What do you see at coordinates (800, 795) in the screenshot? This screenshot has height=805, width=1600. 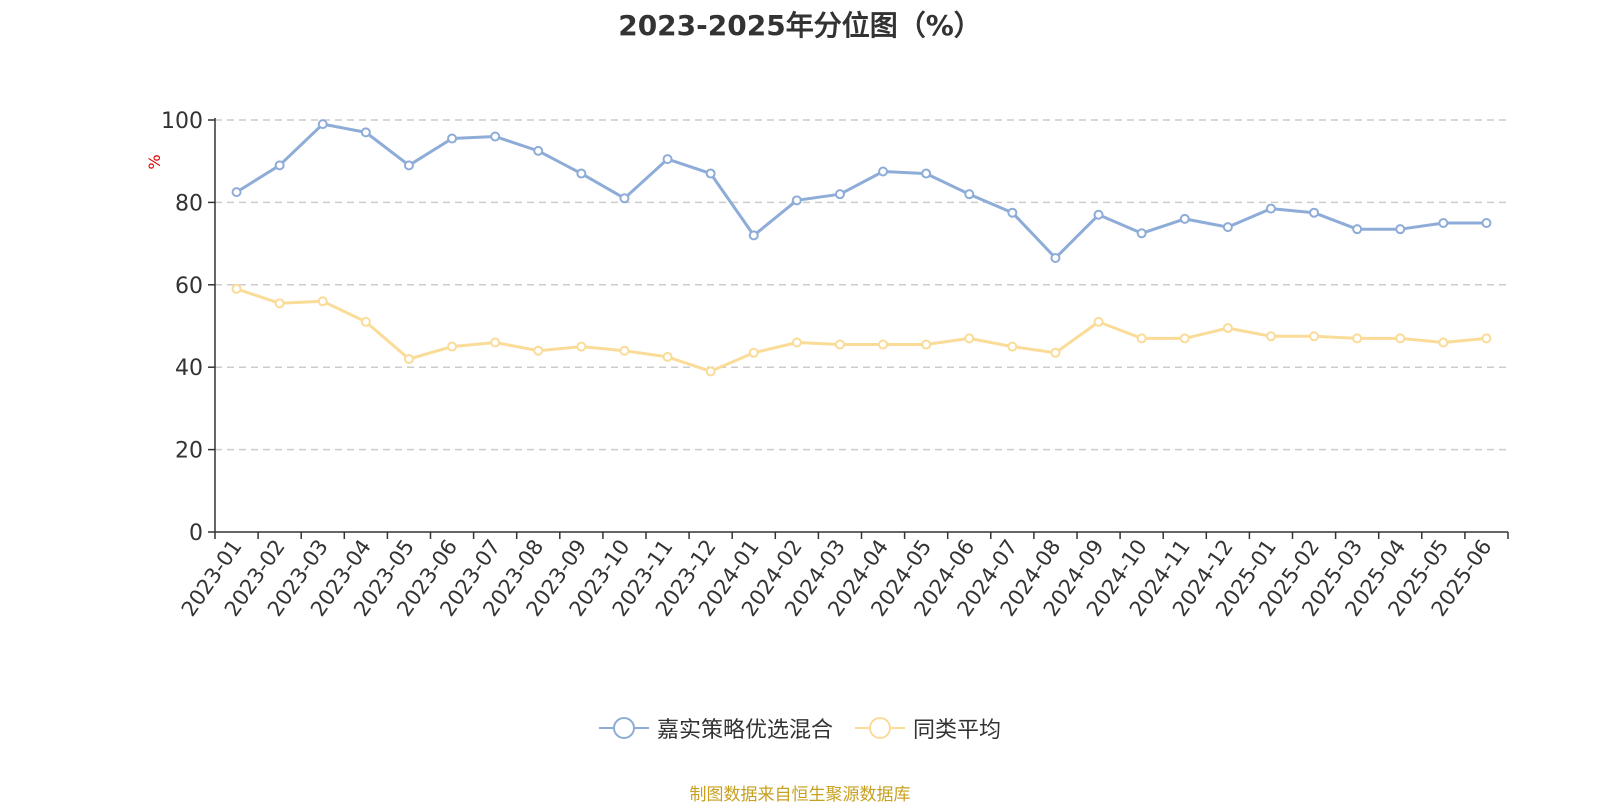 I see `source-note: 制图数据来自恒生聚源数据库` at bounding box center [800, 795].